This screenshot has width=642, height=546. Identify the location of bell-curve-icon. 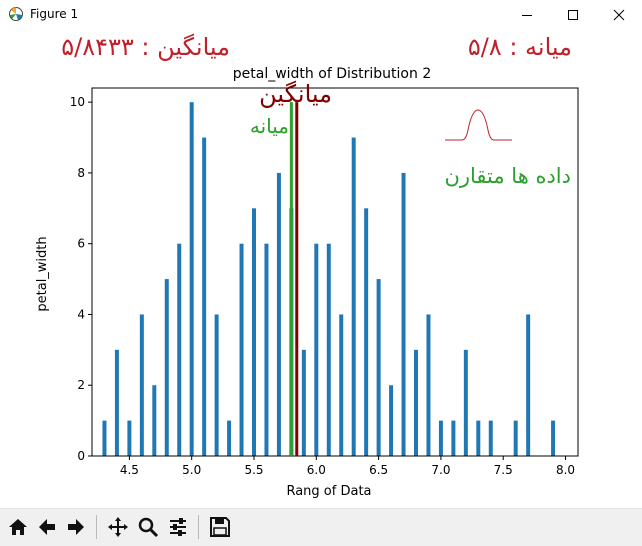
(478, 125).